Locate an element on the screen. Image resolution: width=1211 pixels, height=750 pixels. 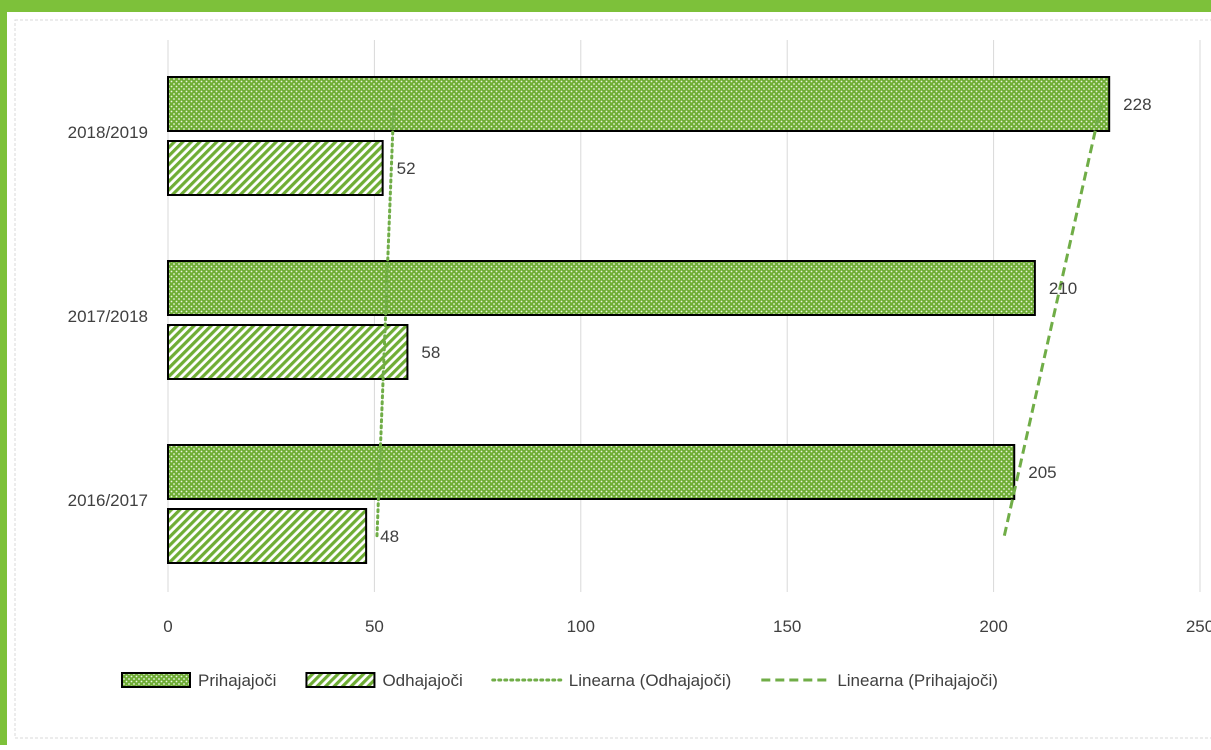
category-axis: 2016/2017 2017/2018 2018/2019 is located at coordinates (108, 316).